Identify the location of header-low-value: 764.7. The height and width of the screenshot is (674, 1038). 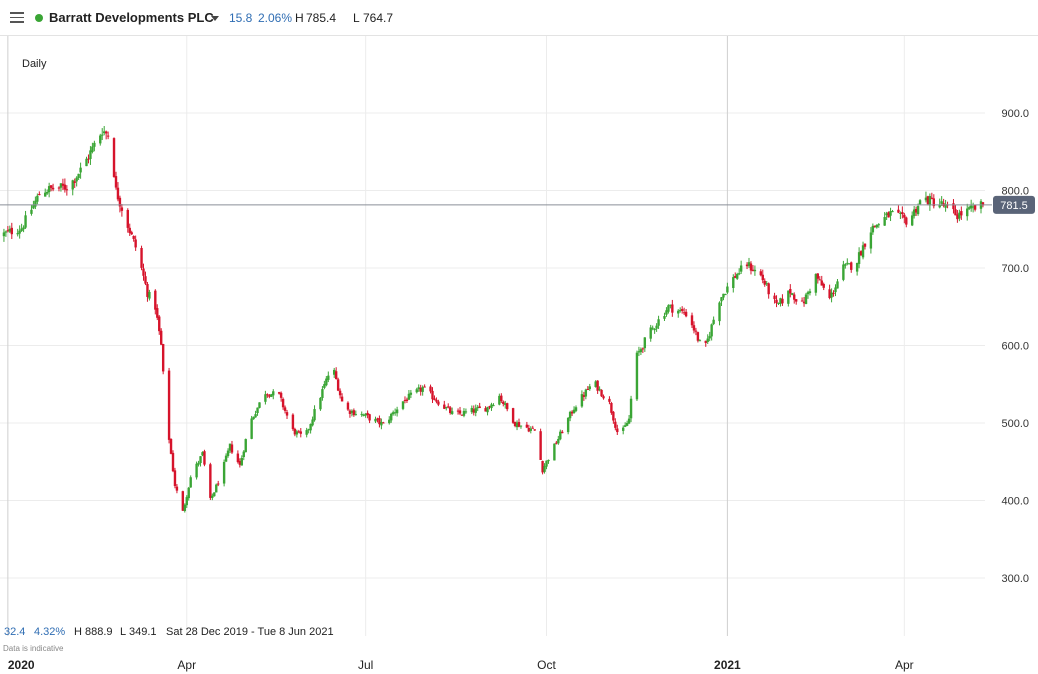
(378, 18).